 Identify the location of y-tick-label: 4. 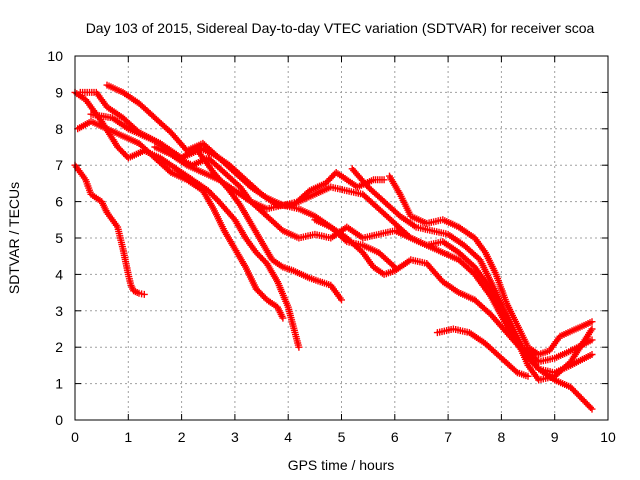
(59, 274).